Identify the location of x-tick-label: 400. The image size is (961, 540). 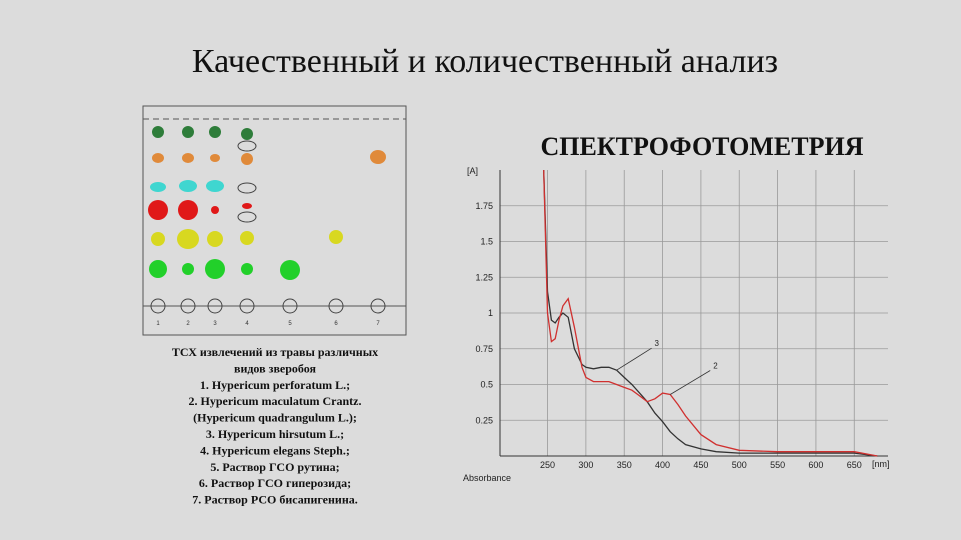
(662, 465).